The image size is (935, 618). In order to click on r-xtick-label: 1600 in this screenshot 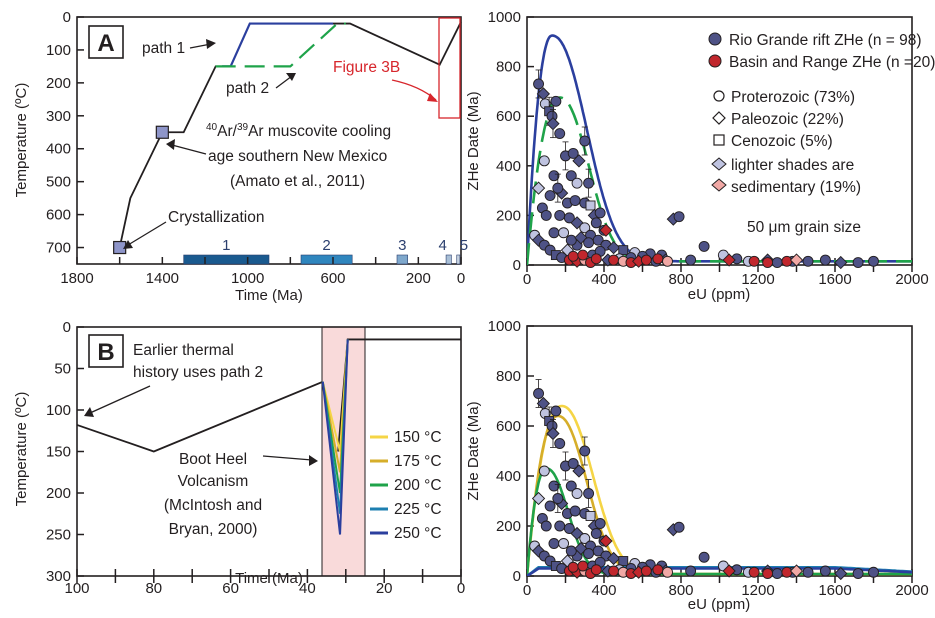, I will do `click(834, 279)`.